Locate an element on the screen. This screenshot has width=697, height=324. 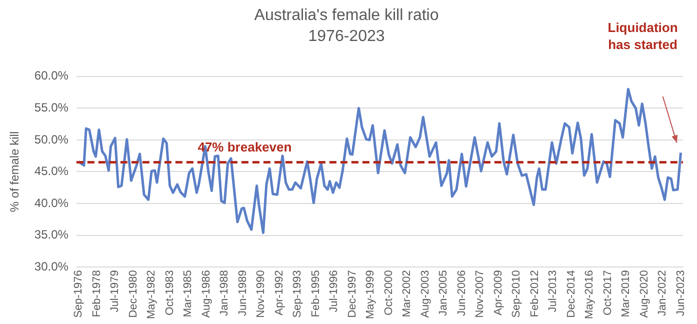
ref-line-label: 47% breakeven is located at coordinates (245, 146).